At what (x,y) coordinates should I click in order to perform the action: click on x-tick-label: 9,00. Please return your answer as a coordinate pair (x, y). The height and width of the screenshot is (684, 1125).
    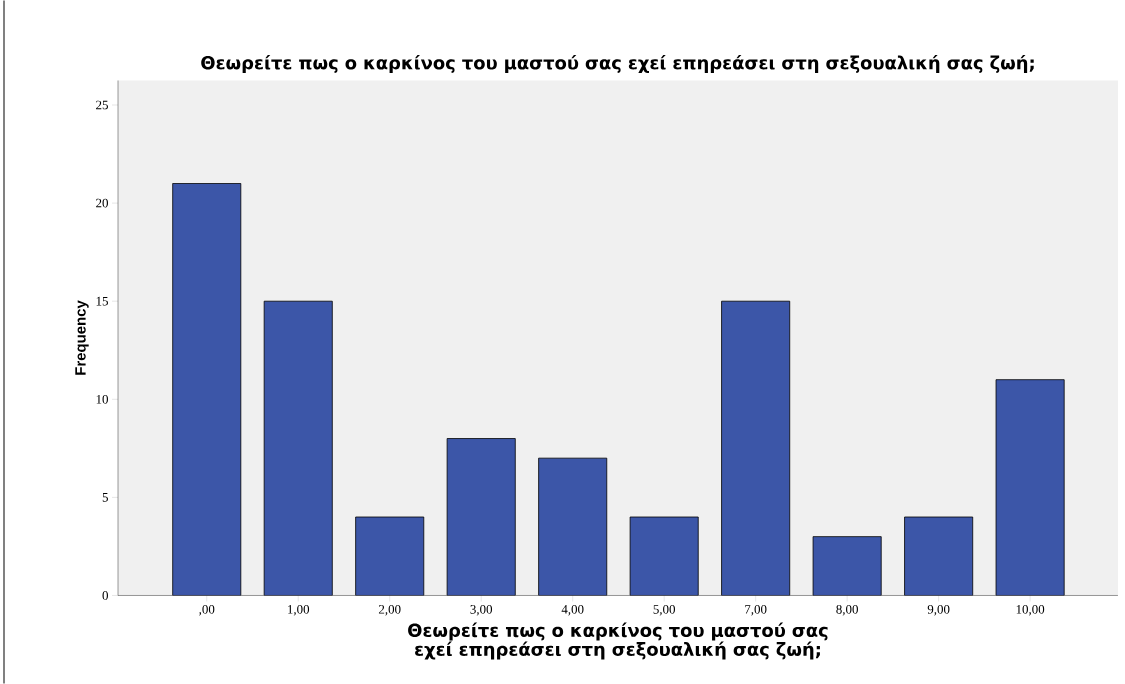
    Looking at the image, I should click on (938, 610).